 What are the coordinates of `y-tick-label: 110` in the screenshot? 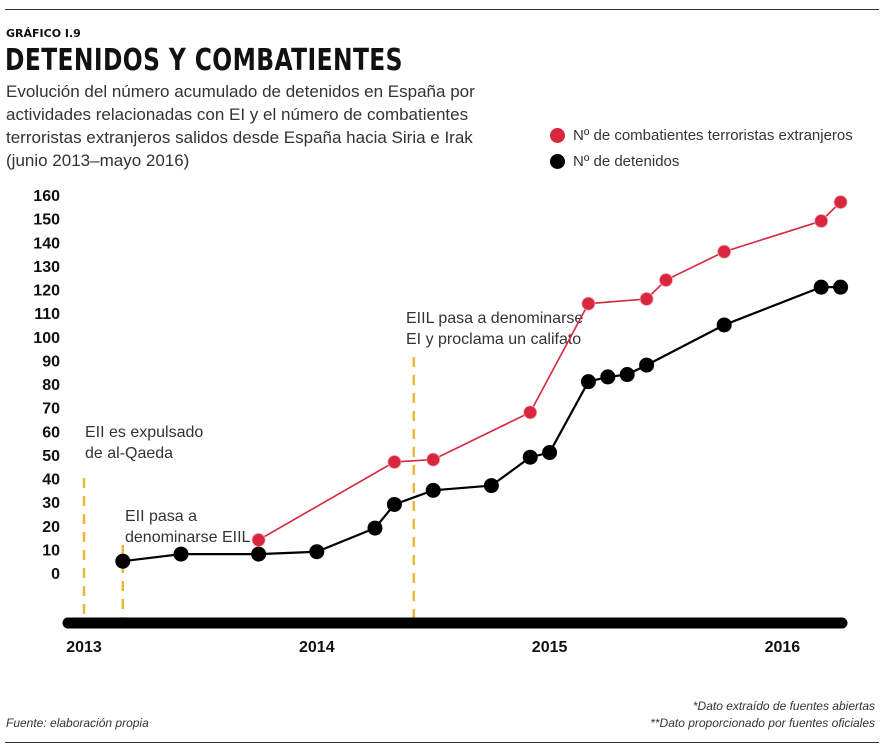 It's located at (47, 314).